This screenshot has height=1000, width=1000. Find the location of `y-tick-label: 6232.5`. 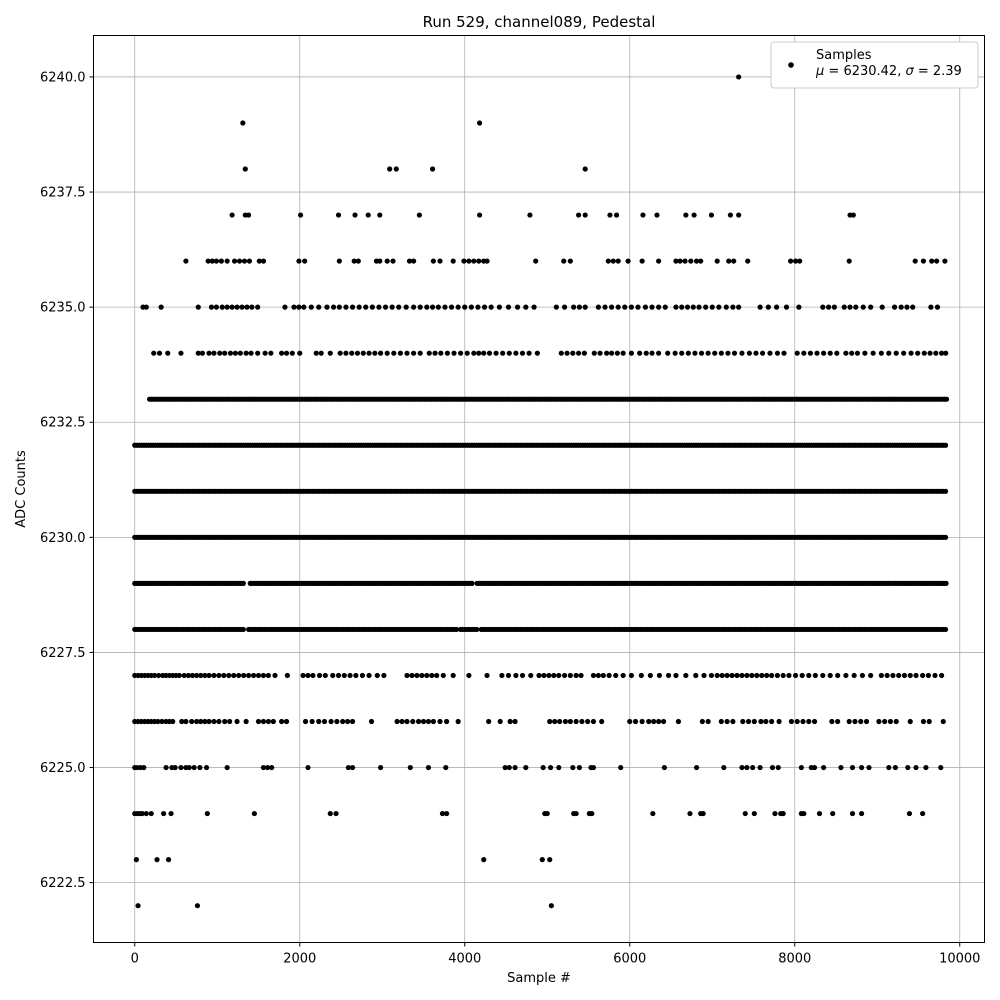

y-tick-label: 6232.5 is located at coordinates (63, 423).